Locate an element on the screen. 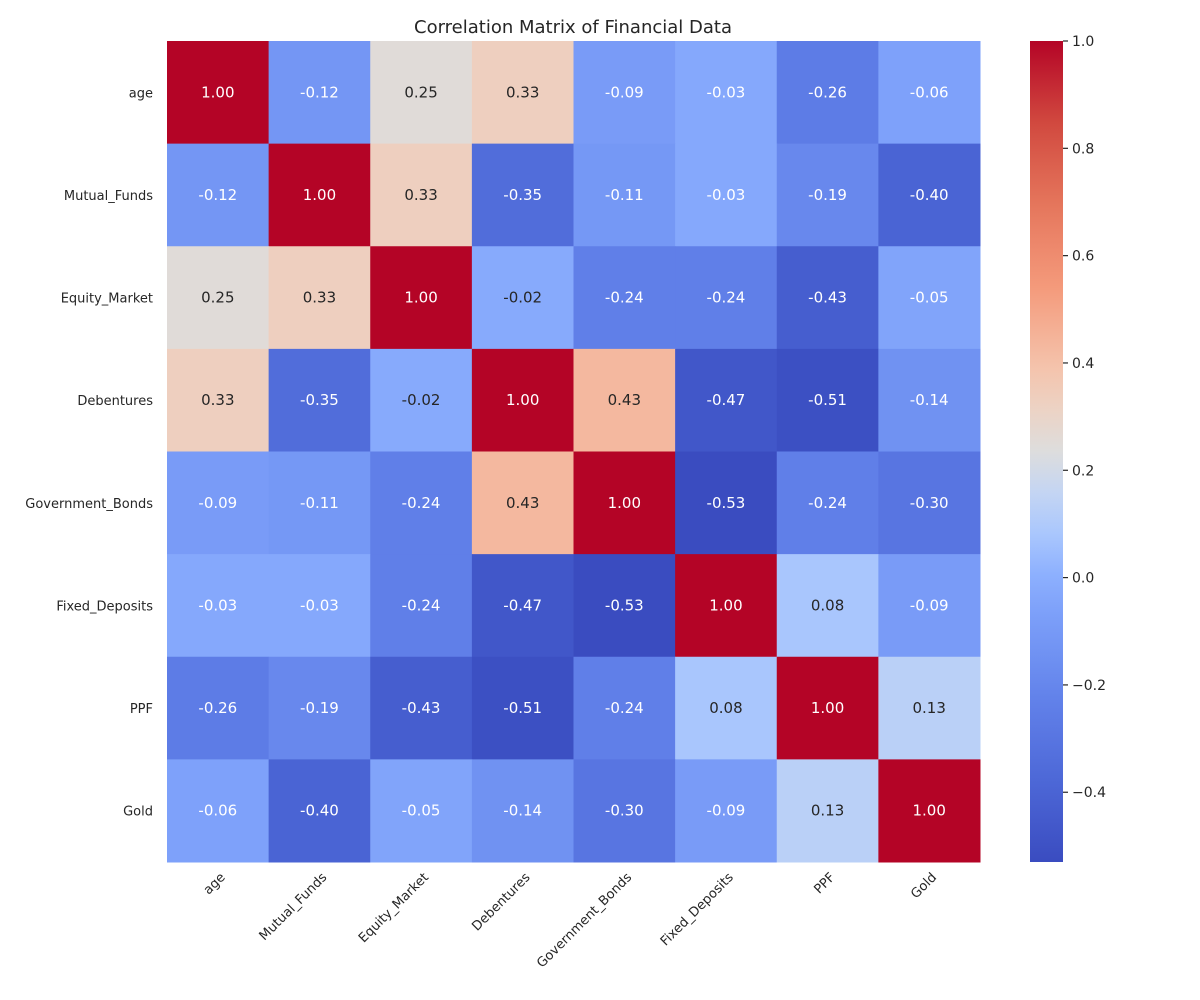 Image resolution: width=1200 pixels, height=1000 pixels. cell-annotation: -0.14 is located at coordinates (929, 400).